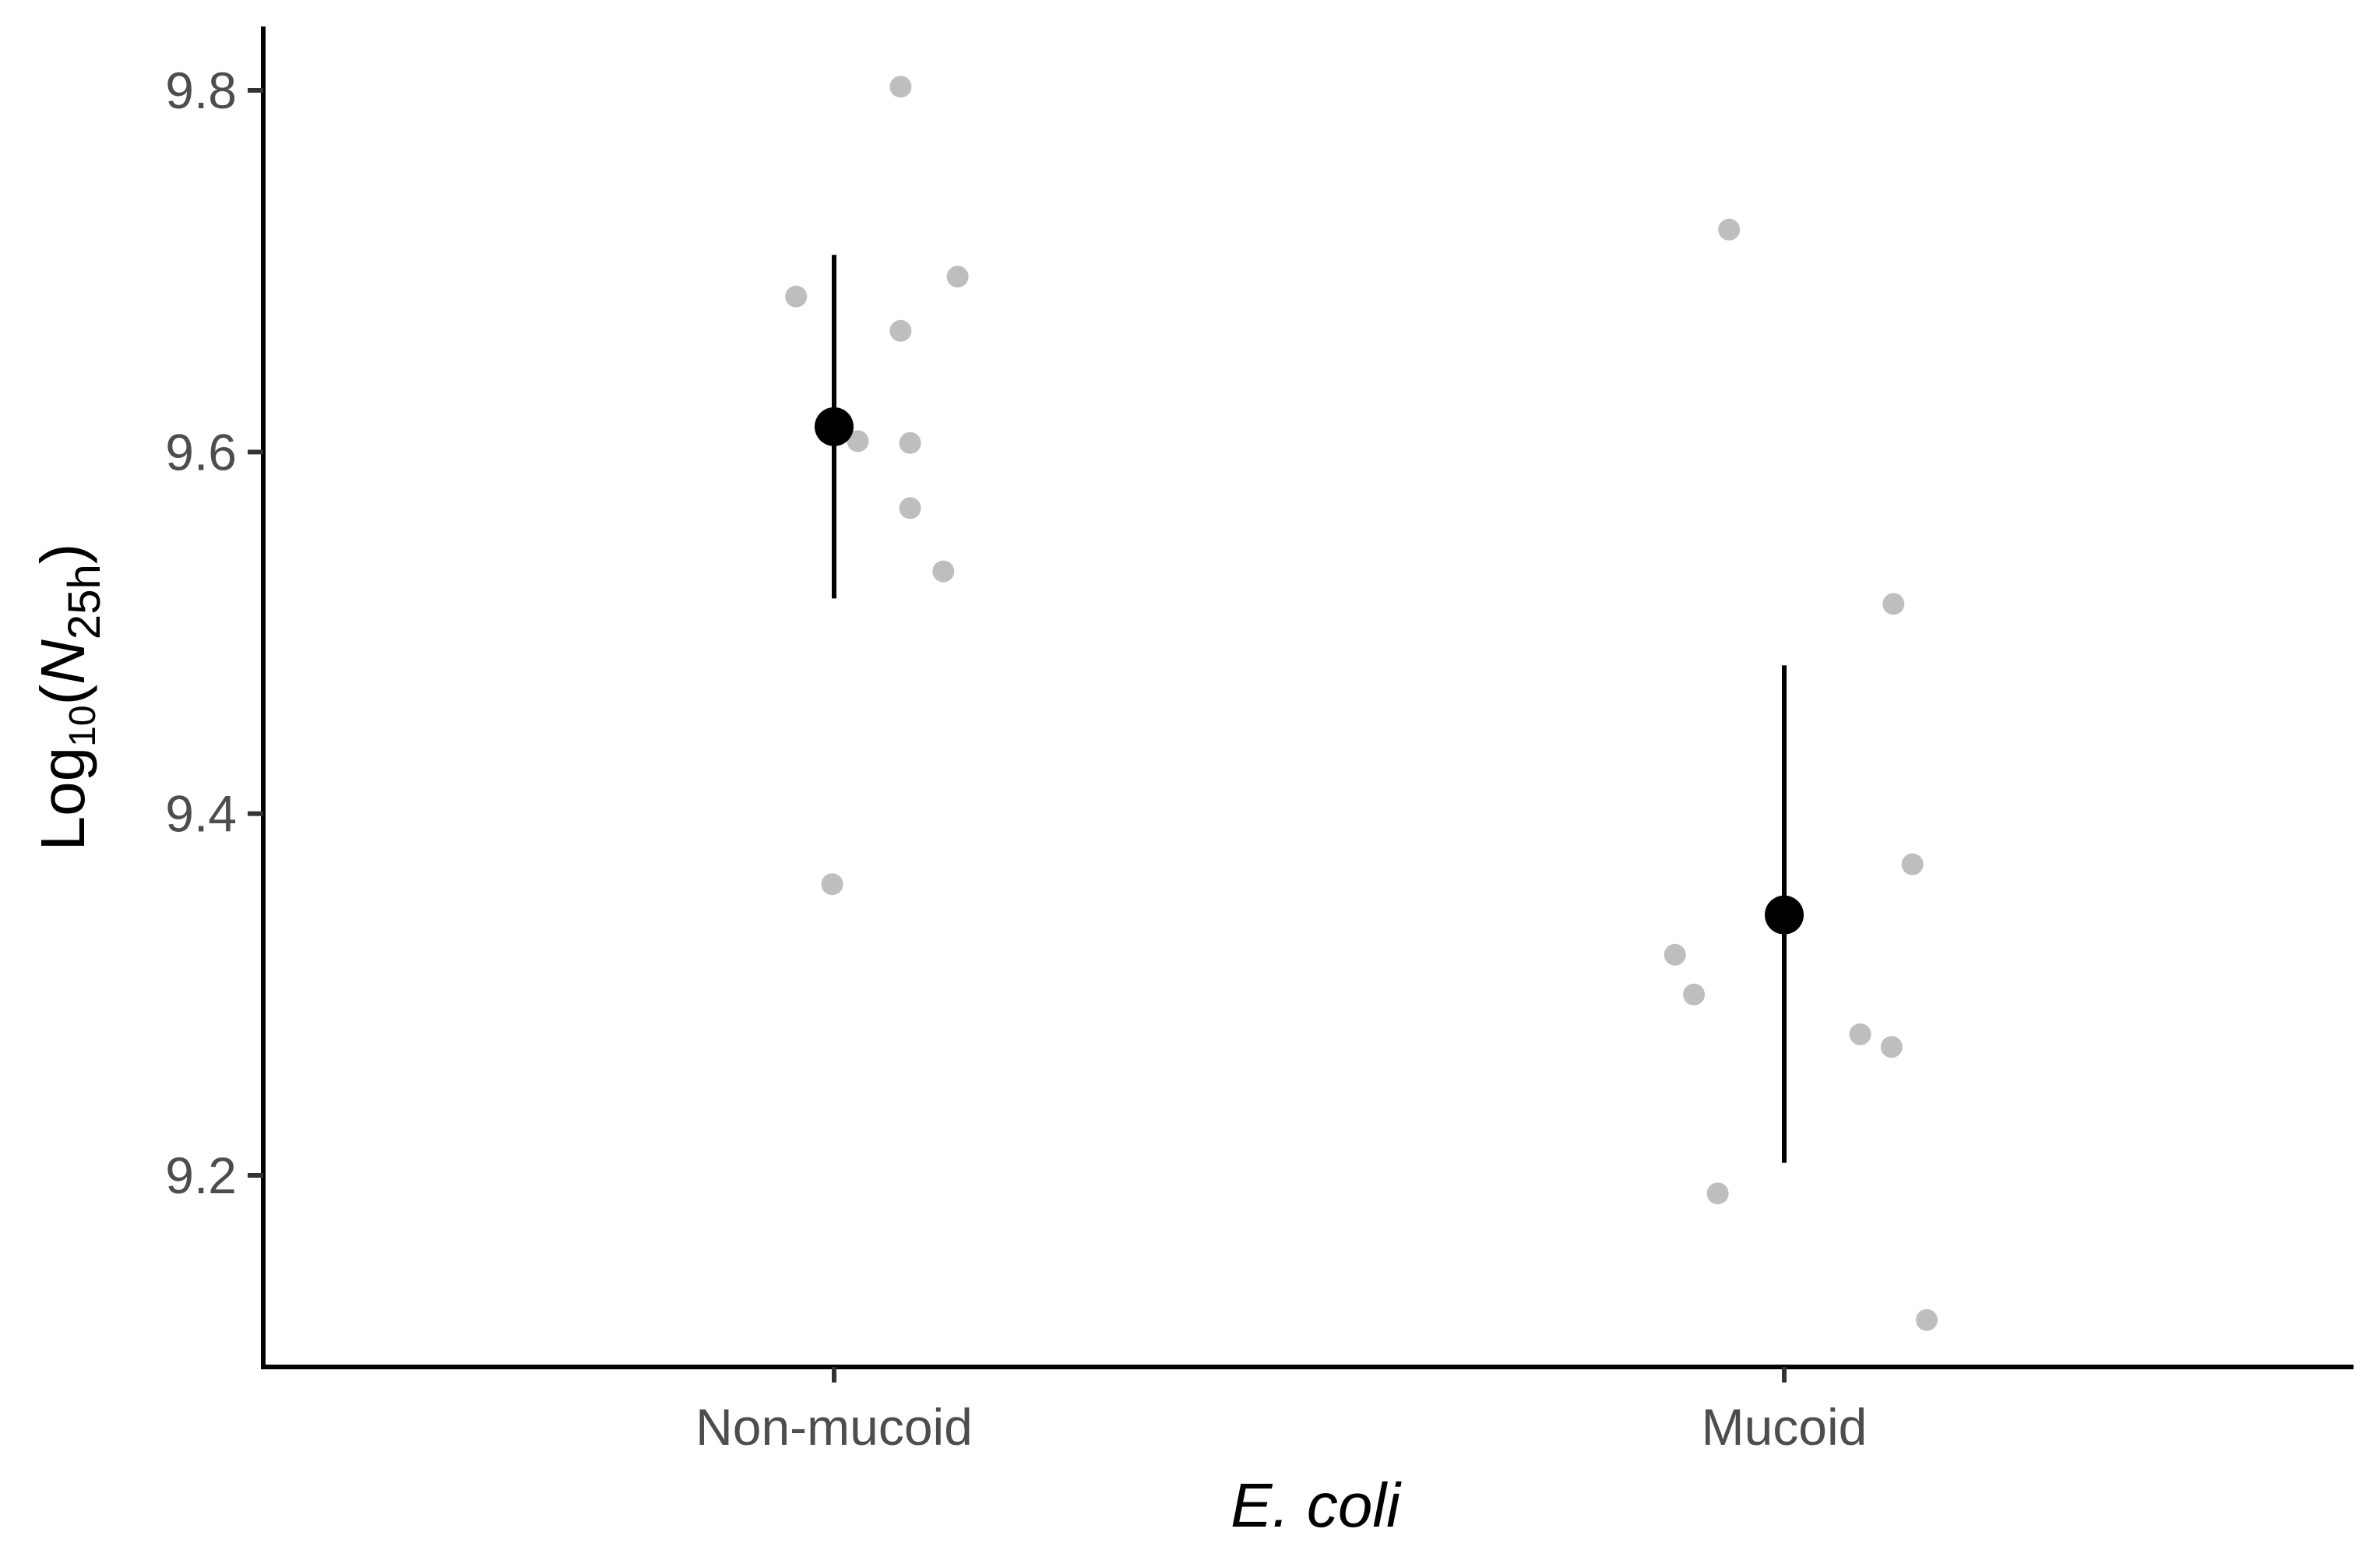 The height and width of the screenshot is (1564, 2380). Describe the element at coordinates (201, 452) in the screenshot. I see `y-tick-label: 9.6` at that location.